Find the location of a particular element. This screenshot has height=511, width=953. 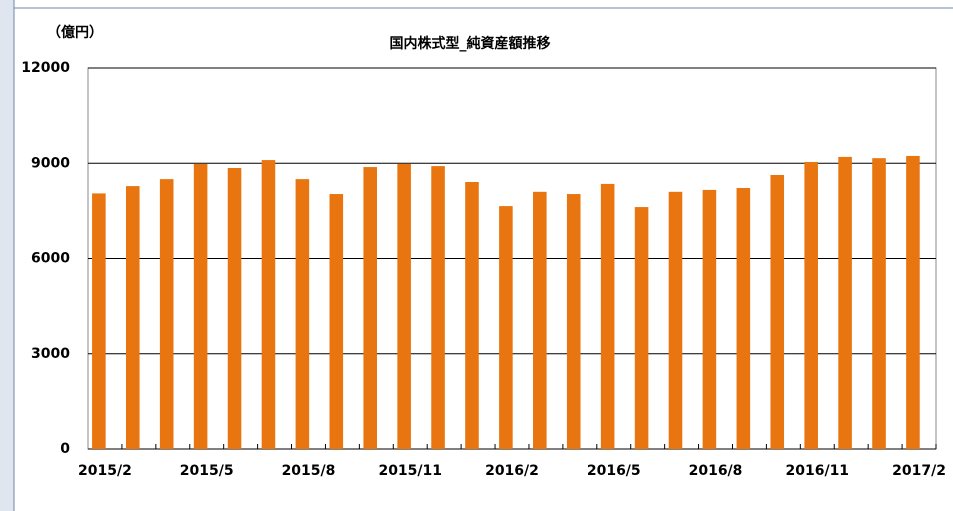

x-tick-label: 2015/8 is located at coordinates (309, 471).